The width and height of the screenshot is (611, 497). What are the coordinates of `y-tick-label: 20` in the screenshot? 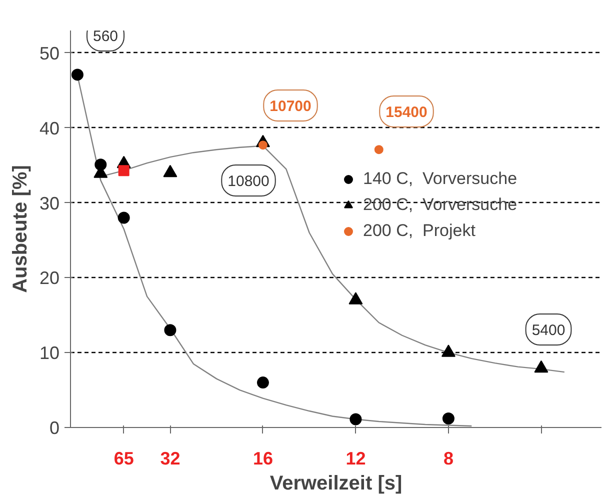 It's located at (49, 278).